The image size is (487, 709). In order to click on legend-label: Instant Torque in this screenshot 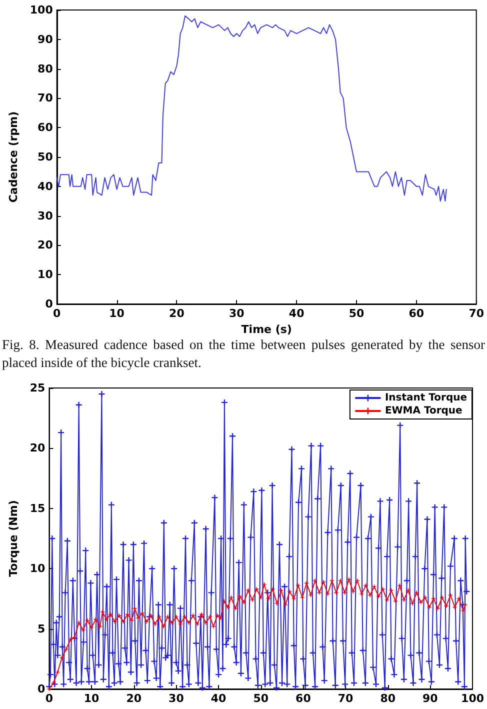, I will do `click(426, 398)`.